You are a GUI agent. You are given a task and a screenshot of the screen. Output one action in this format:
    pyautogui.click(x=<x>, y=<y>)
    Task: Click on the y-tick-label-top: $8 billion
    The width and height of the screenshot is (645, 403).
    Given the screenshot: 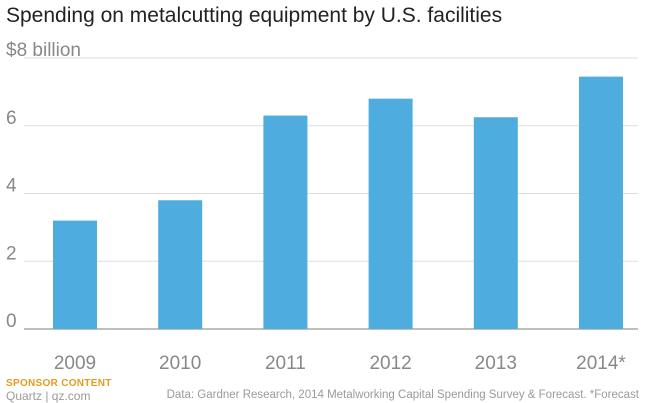 What is the action you would take?
    pyautogui.click(x=43, y=50)
    